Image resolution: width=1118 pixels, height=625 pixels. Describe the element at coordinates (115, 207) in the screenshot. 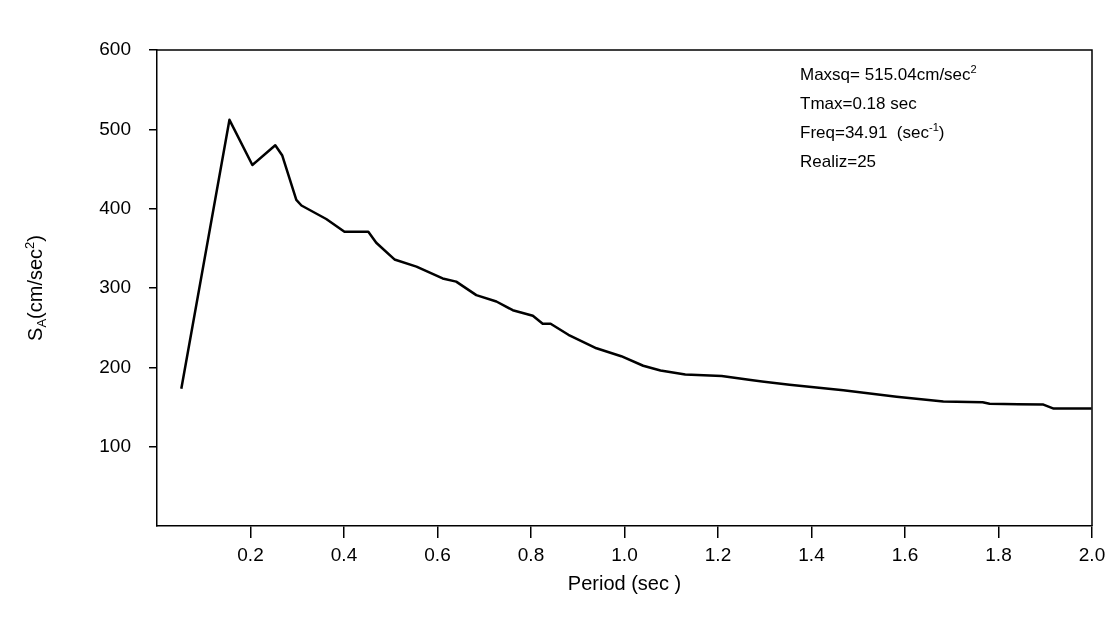

I see `y-tick-label: 400` at that location.